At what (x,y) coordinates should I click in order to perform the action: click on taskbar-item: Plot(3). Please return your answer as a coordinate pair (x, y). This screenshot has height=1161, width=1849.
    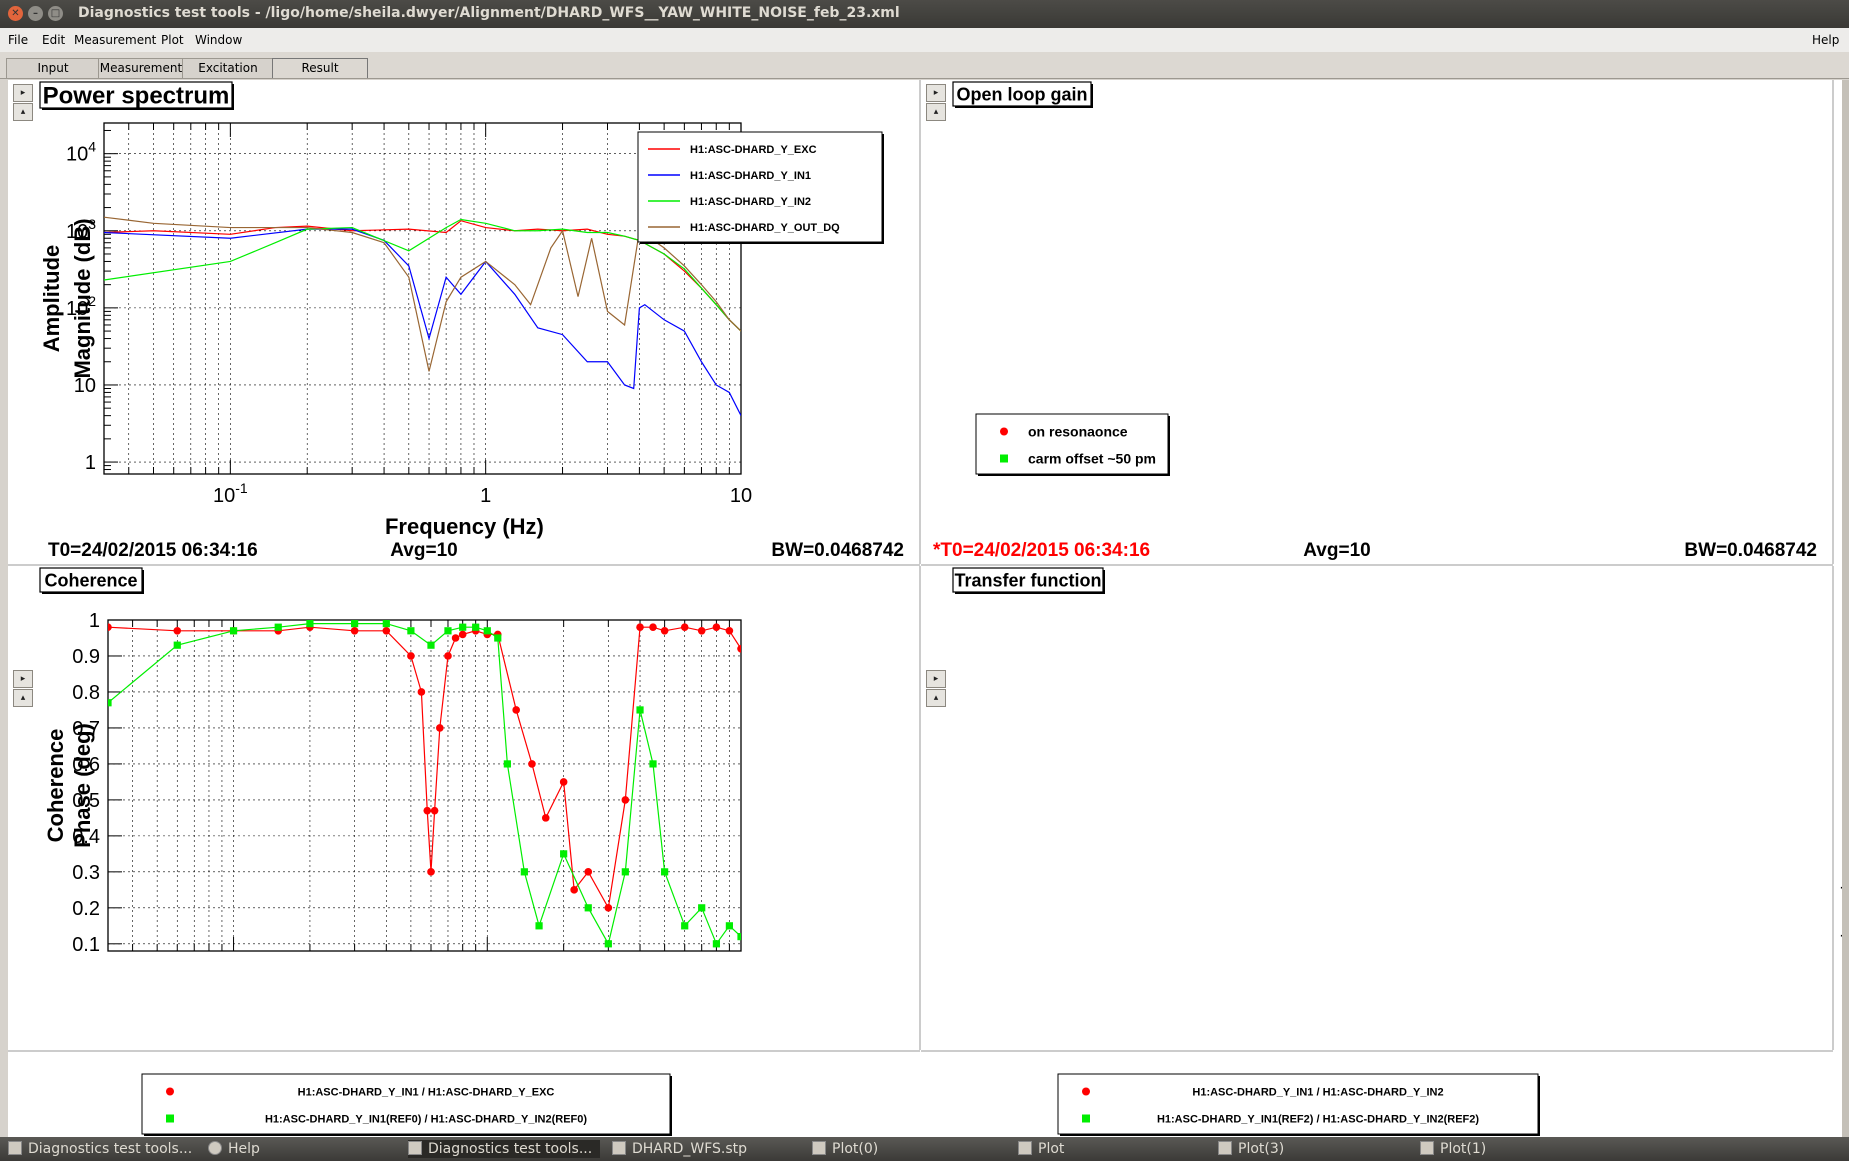
    Looking at the image, I should click on (1251, 1149).